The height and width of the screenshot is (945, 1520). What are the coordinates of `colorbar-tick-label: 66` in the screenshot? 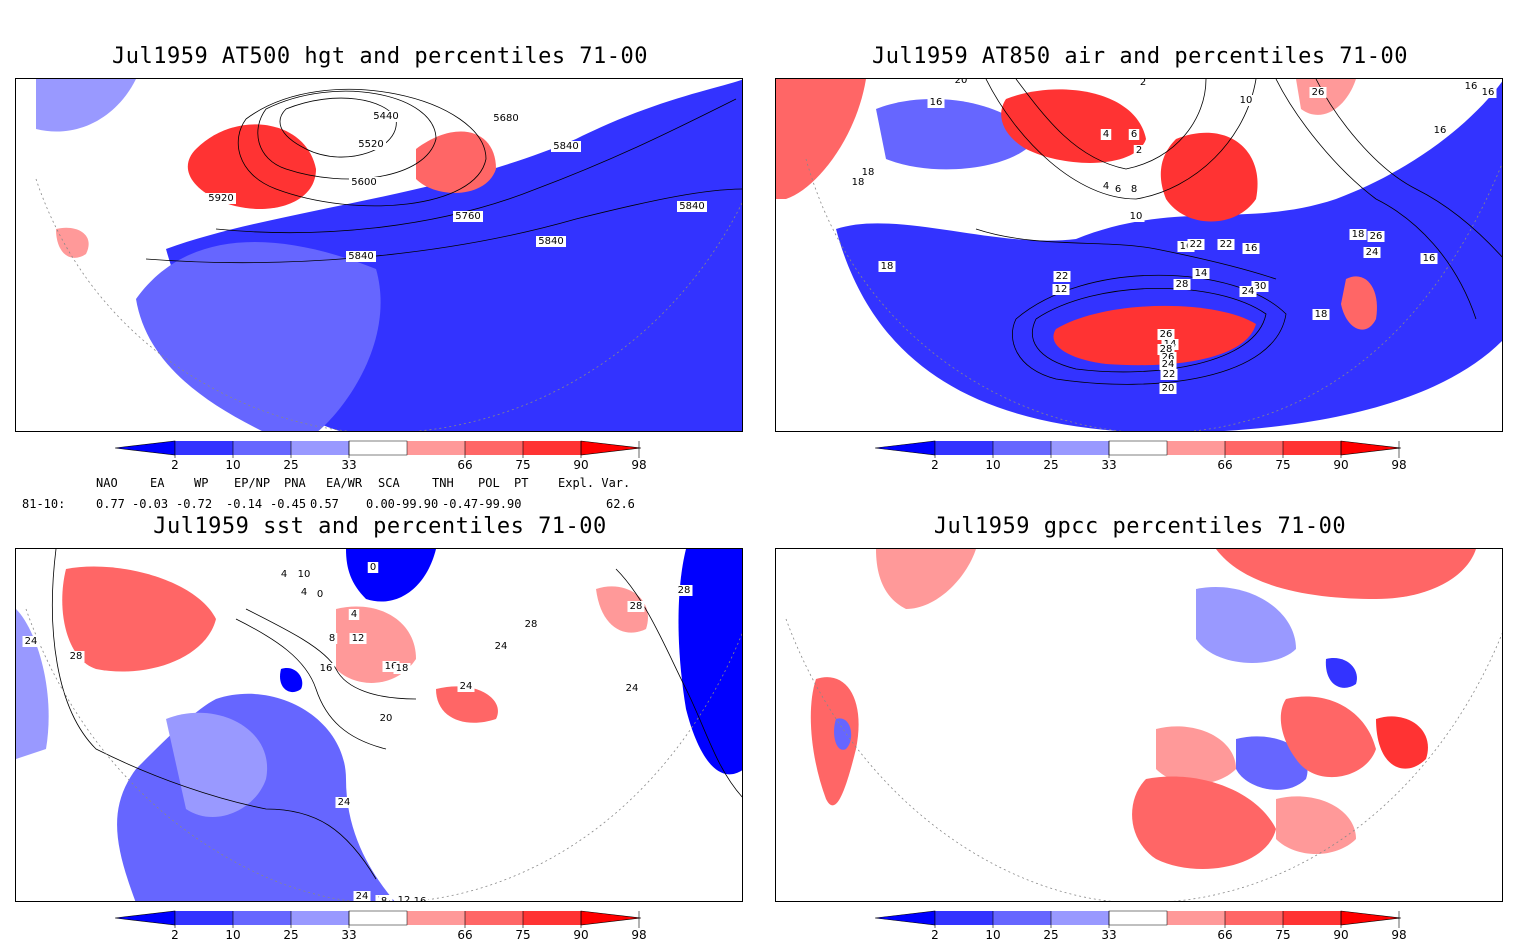 It's located at (1224, 464).